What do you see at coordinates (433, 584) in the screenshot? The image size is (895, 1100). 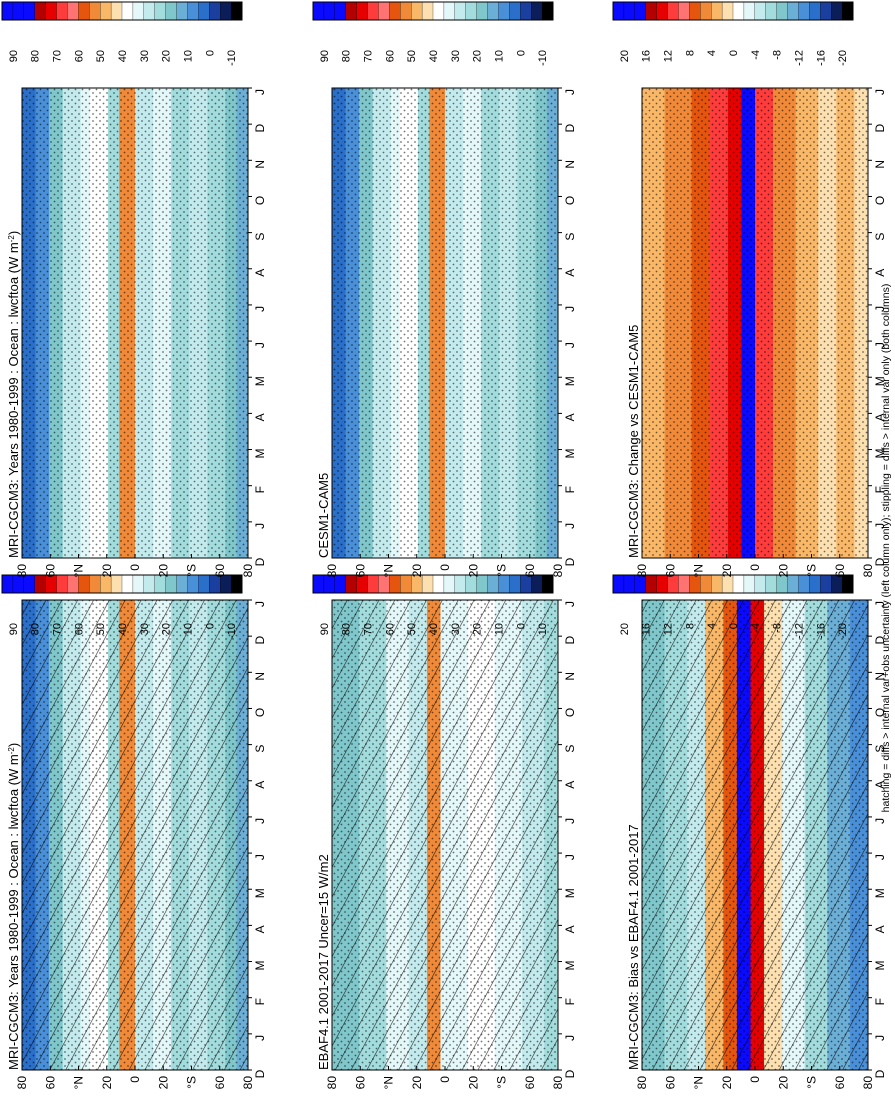 I see `colorbar-frame` at bounding box center [433, 584].